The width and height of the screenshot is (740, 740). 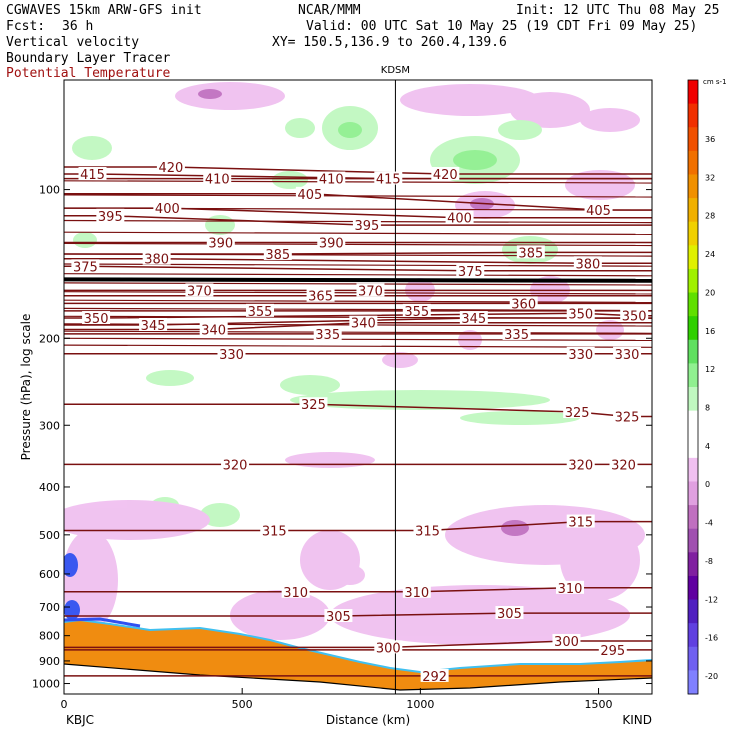 I want to click on y-tick-label: 400, so click(x=49, y=487).